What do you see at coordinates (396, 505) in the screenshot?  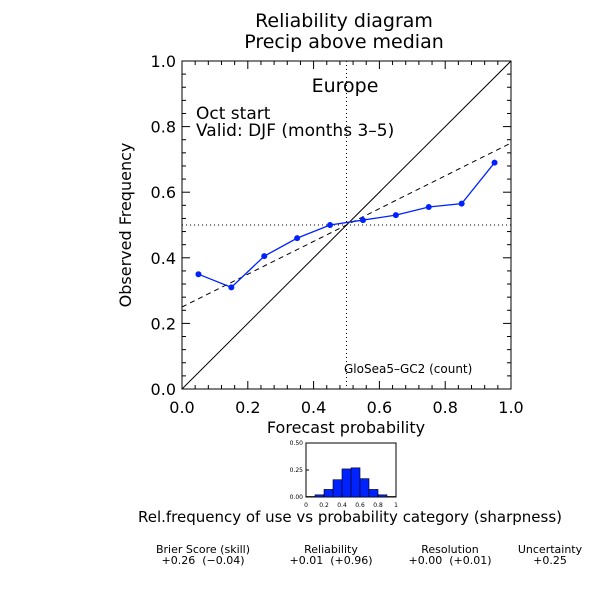 I see `hist-x-tick-label: 1` at bounding box center [396, 505].